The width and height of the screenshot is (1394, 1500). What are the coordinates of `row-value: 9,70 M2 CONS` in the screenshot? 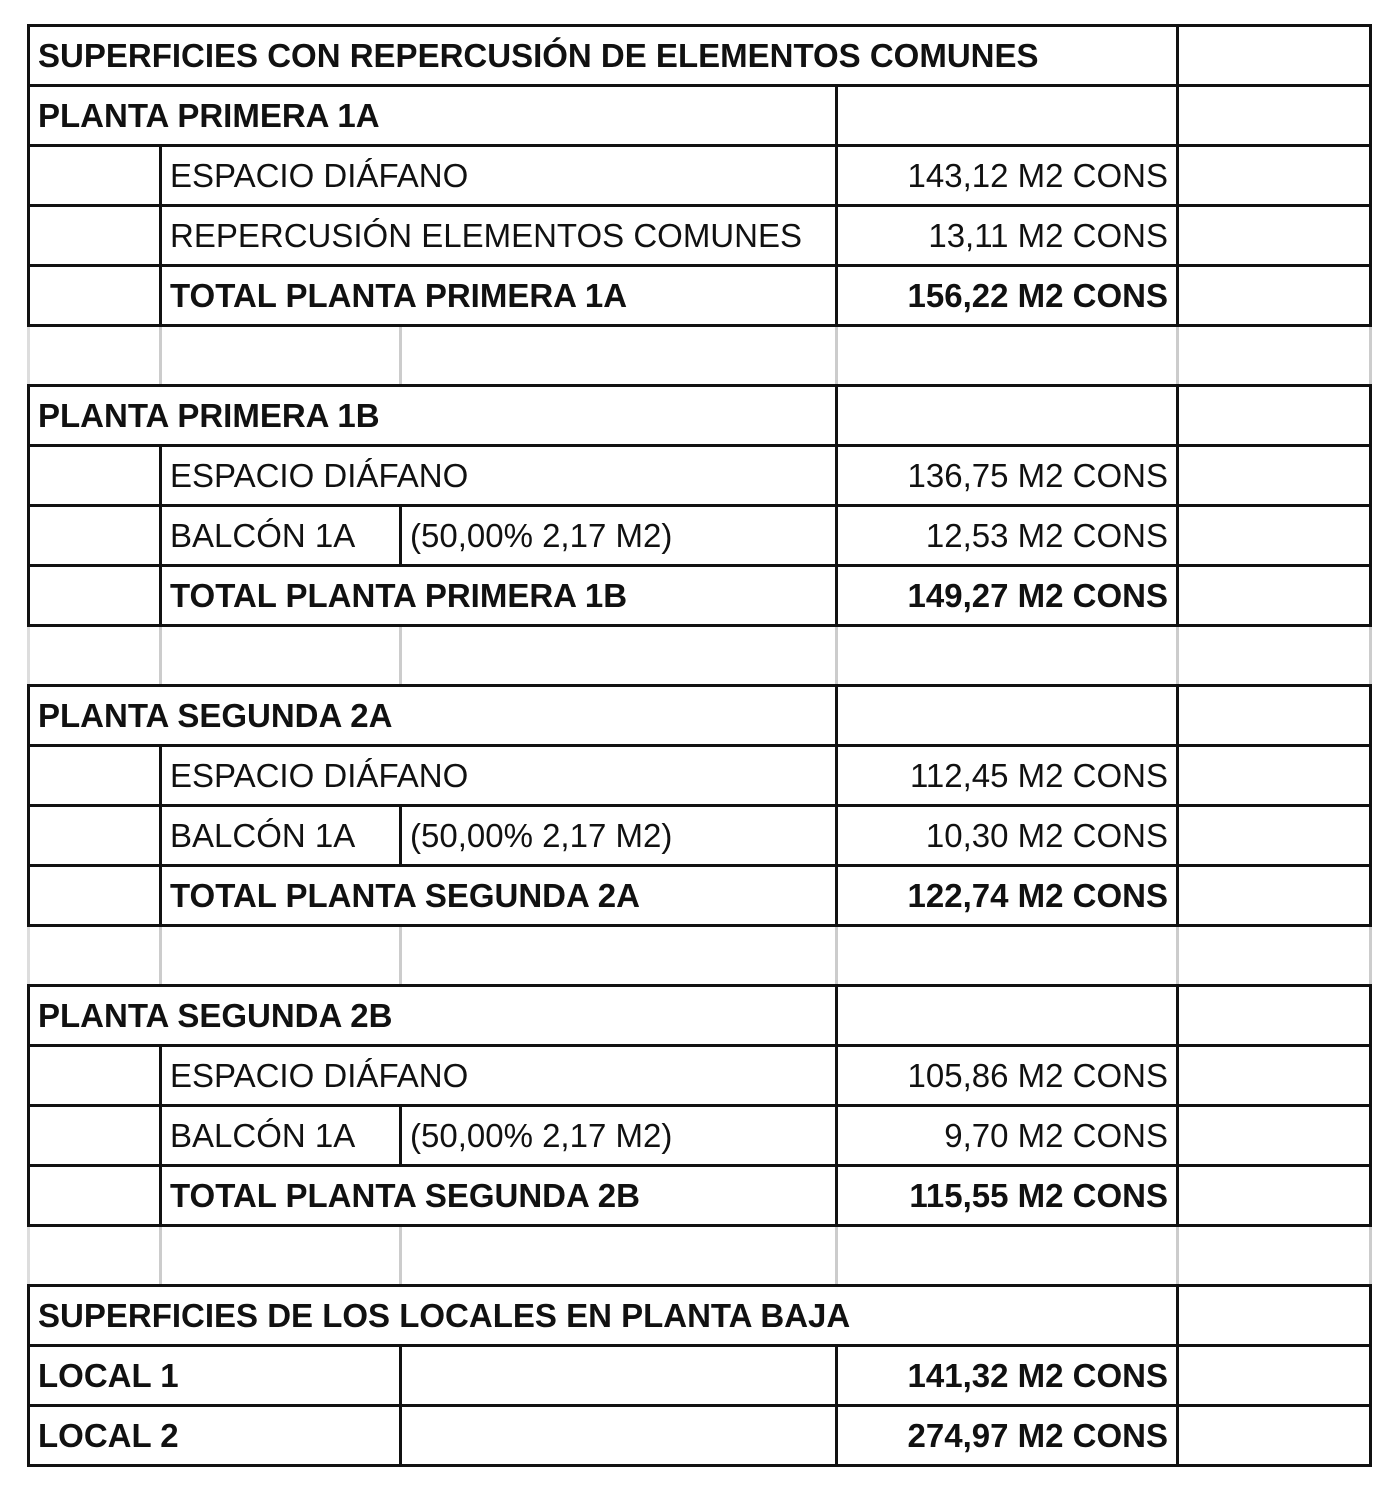 It's located at (1007, 1135).